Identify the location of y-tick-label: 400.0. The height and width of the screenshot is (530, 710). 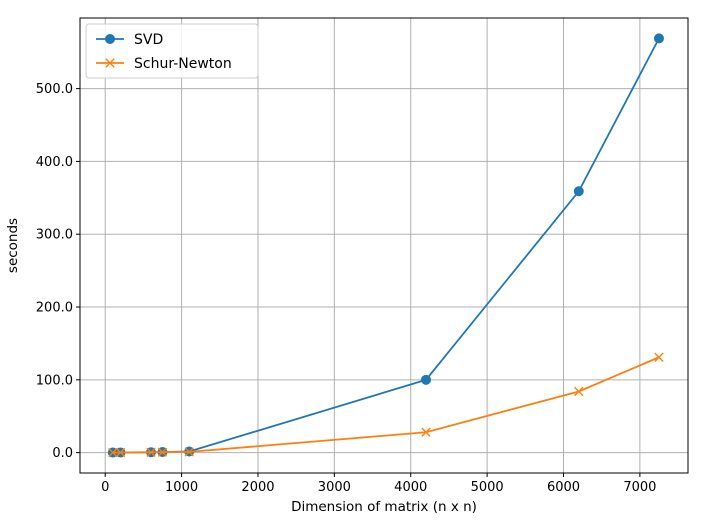
(54, 162).